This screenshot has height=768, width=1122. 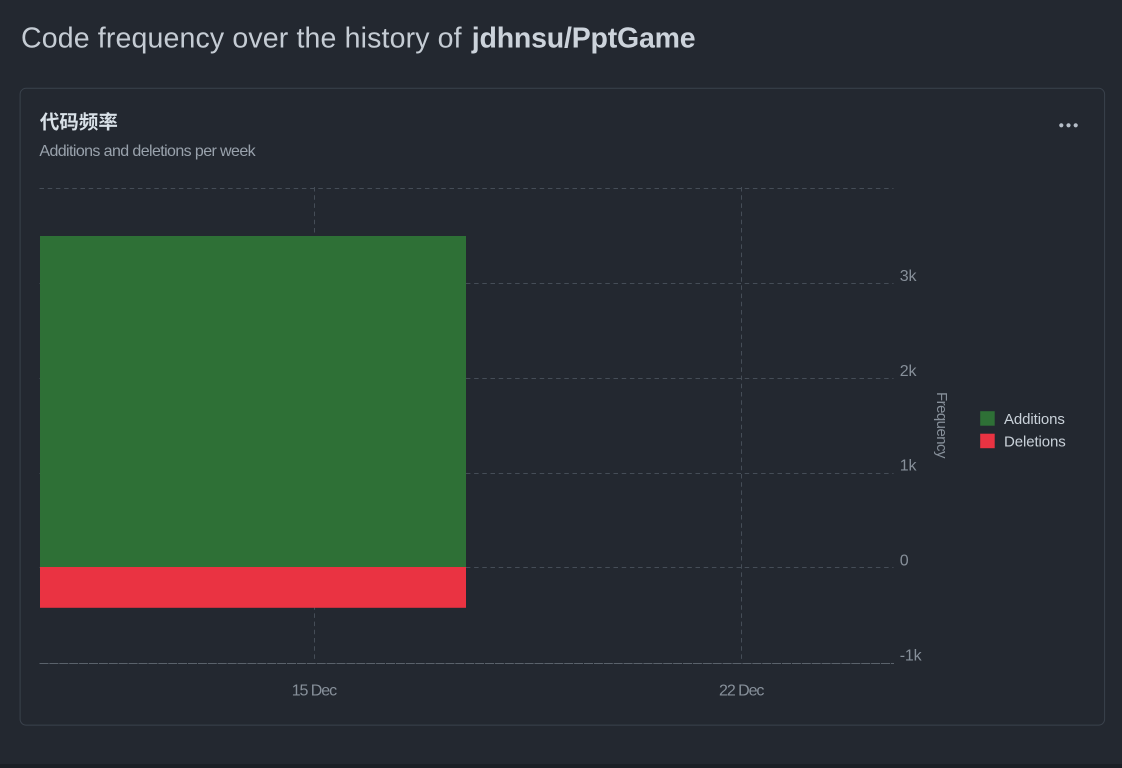 I want to click on svg-text: 22 Dec, so click(x=741, y=691).